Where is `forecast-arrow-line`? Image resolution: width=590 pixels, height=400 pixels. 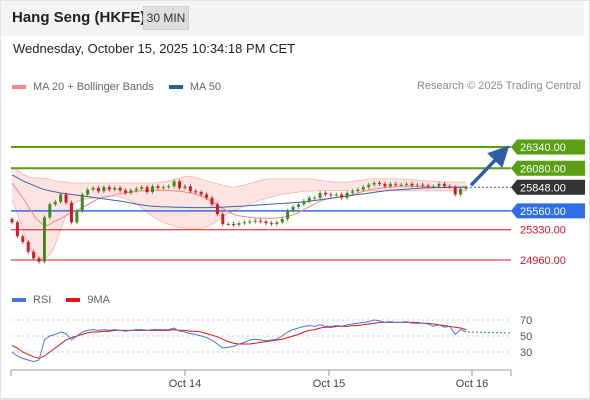 forecast-arrow-line is located at coordinates (489, 166).